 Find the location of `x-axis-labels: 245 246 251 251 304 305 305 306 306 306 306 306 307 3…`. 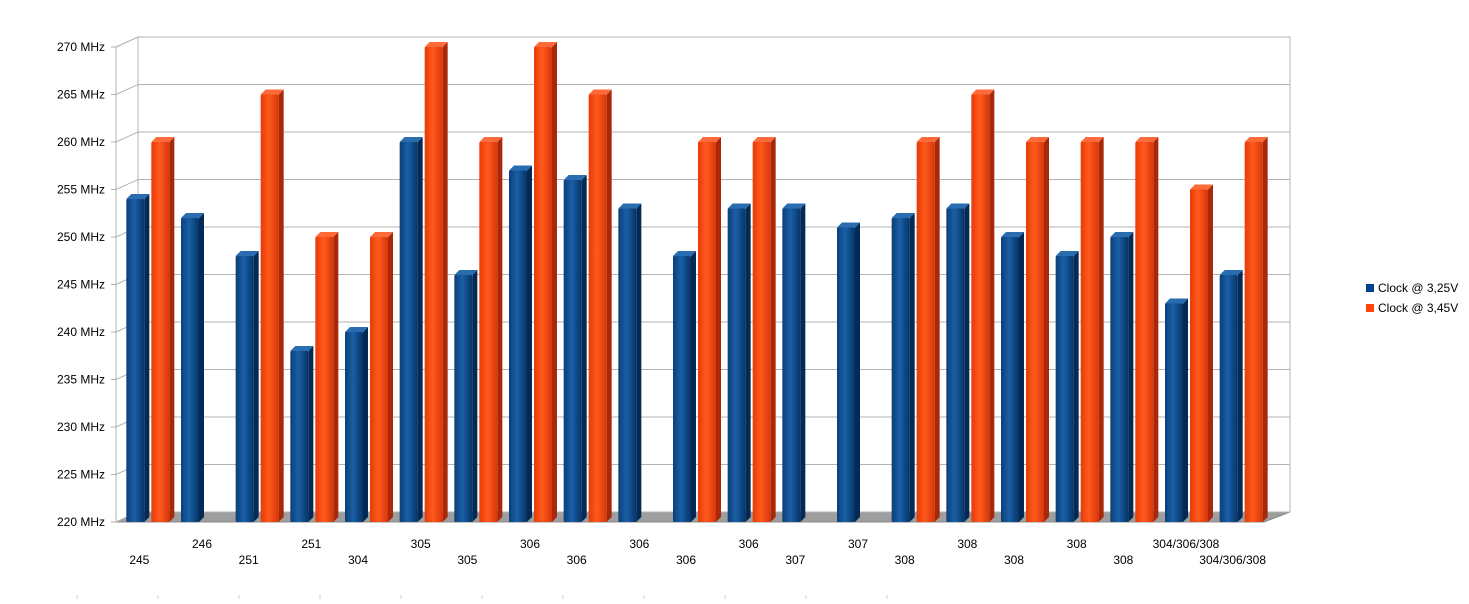

x-axis-labels: 245 246 251 251 304 305 305 306 306 306 306 306 307 3… is located at coordinates (671, 568).